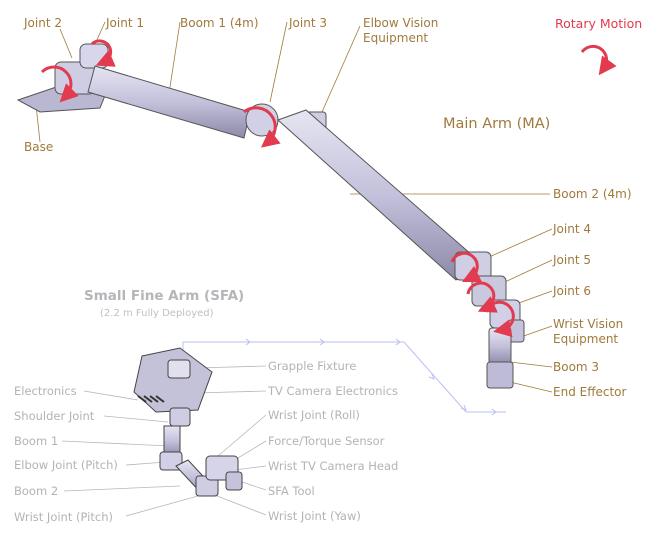 Image resolution: width=660 pixels, height=544 pixels. I want to click on sfa-grapple-fixture, so click(179, 369).